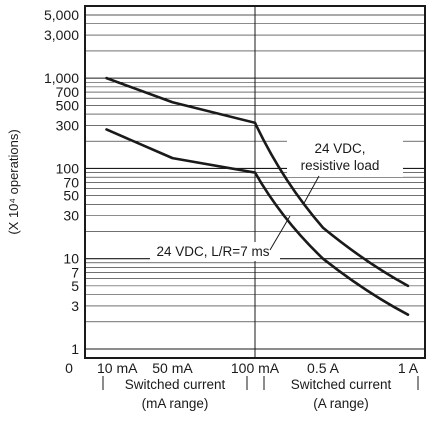 The width and height of the screenshot is (435, 421). I want to click on x-tick-label: 10 mA, so click(117, 368).